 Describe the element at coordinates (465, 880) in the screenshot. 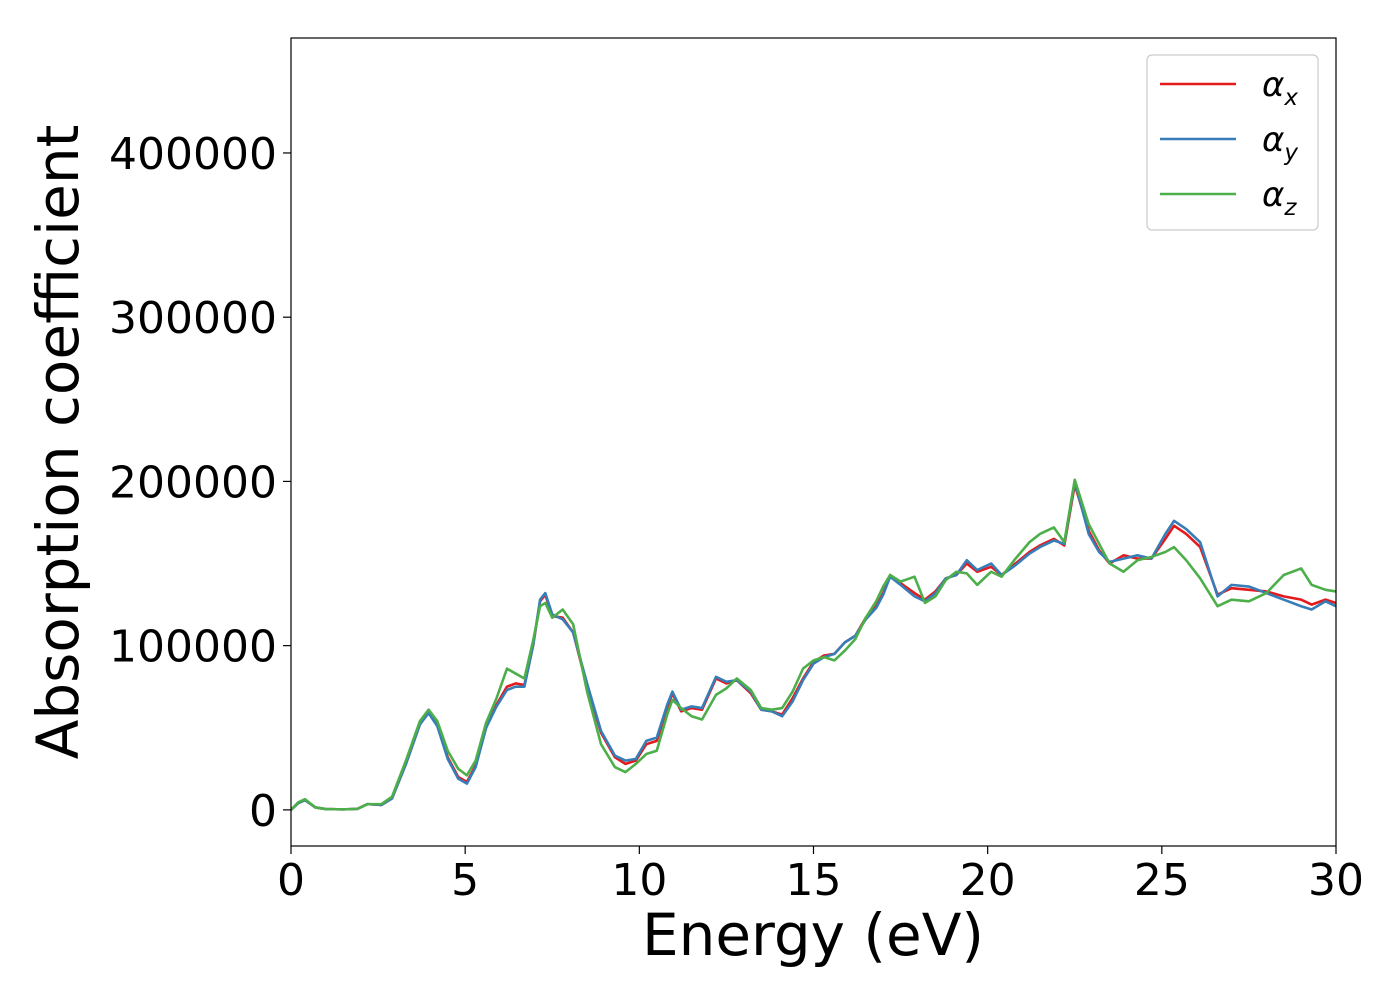

I see `x-tick-label: 5` at that location.